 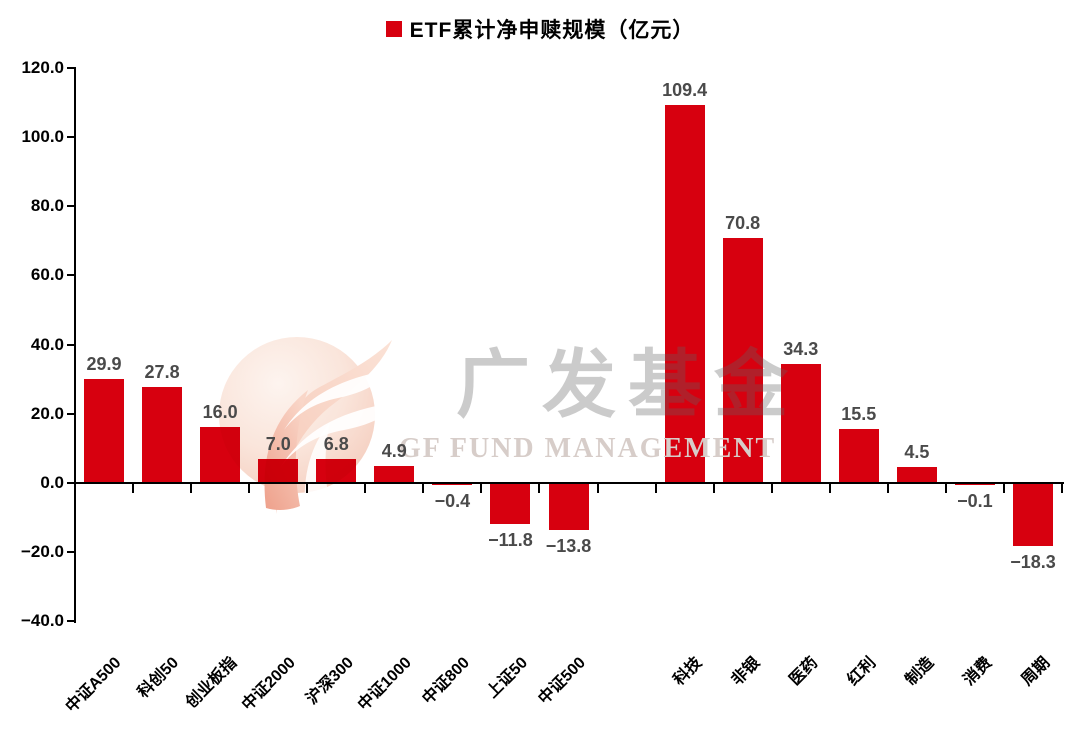 I want to click on y-axis-tick-label: 100.0, so click(x=42, y=137).